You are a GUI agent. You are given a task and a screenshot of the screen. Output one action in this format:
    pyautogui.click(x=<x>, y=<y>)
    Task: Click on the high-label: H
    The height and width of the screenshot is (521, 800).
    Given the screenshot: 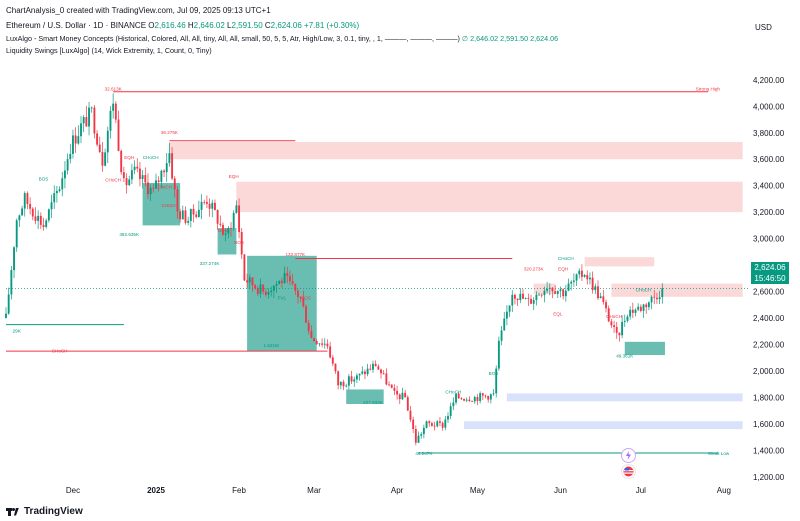 What is the action you would take?
    pyautogui.click(x=190, y=25)
    